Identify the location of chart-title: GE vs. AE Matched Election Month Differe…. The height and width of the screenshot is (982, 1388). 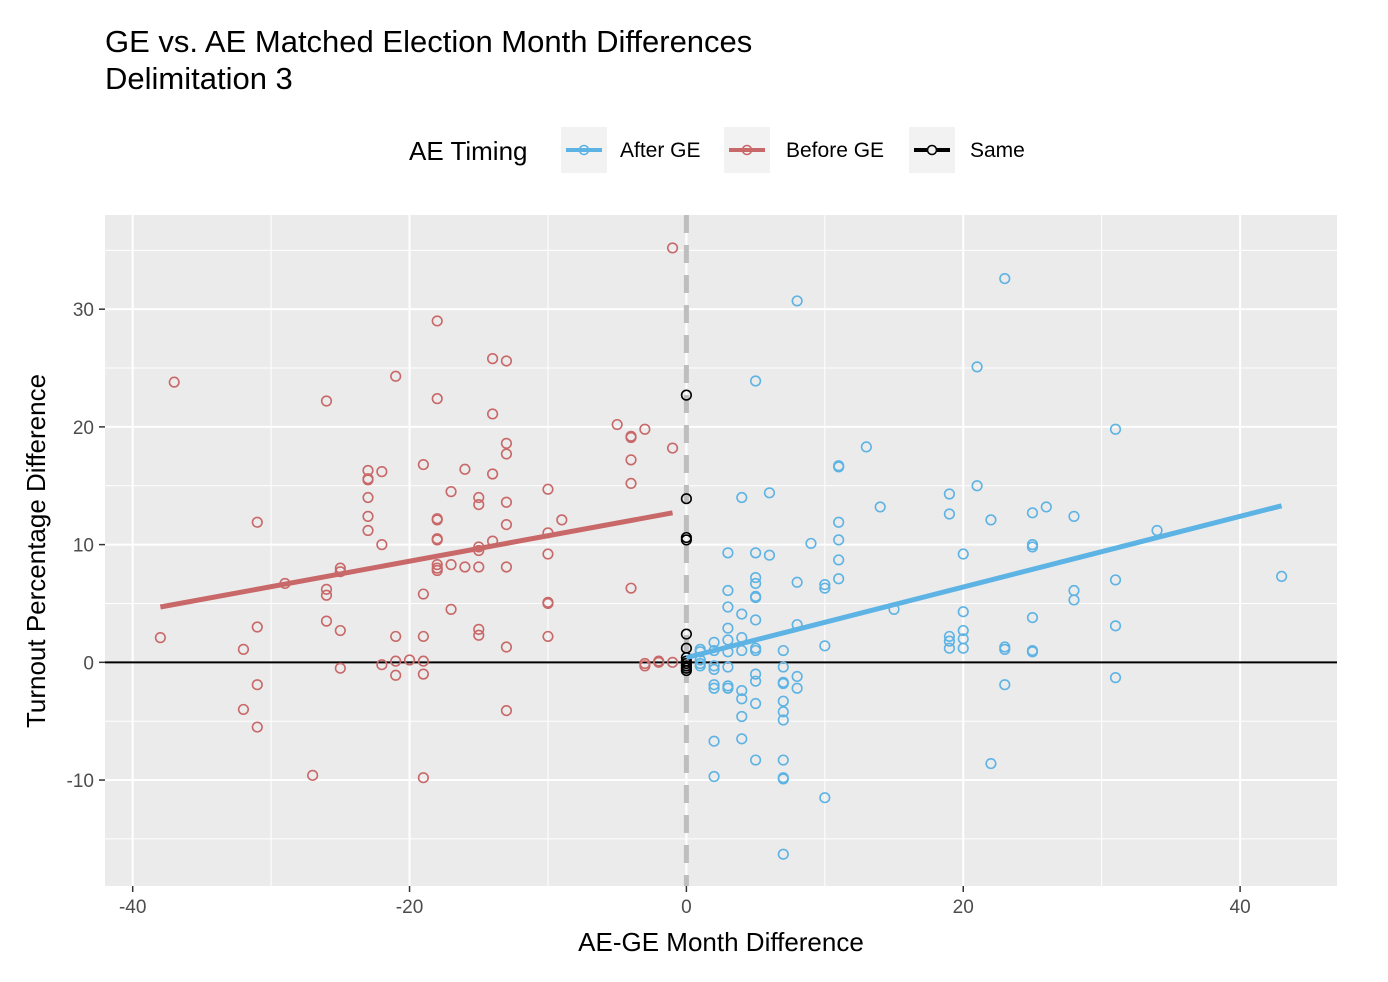
(428, 41).